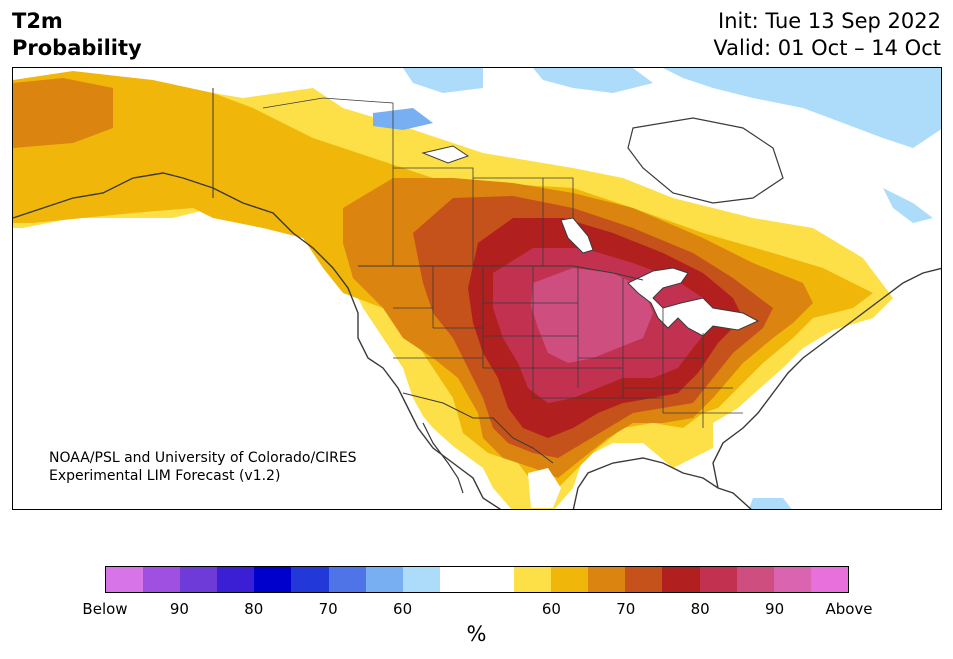  Describe the element at coordinates (829, 21) in the screenshot. I see `init-date: Init: Tue 13 Sep 2022` at that location.